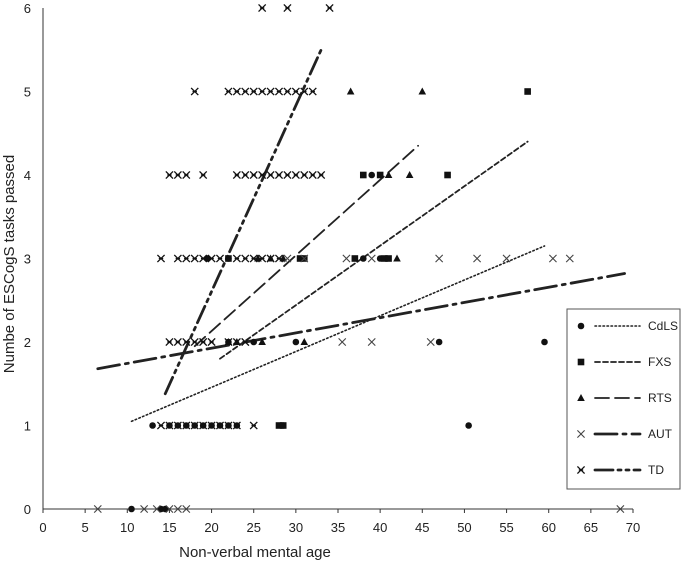  I want to click on x-tick-label: 40, so click(380, 527).